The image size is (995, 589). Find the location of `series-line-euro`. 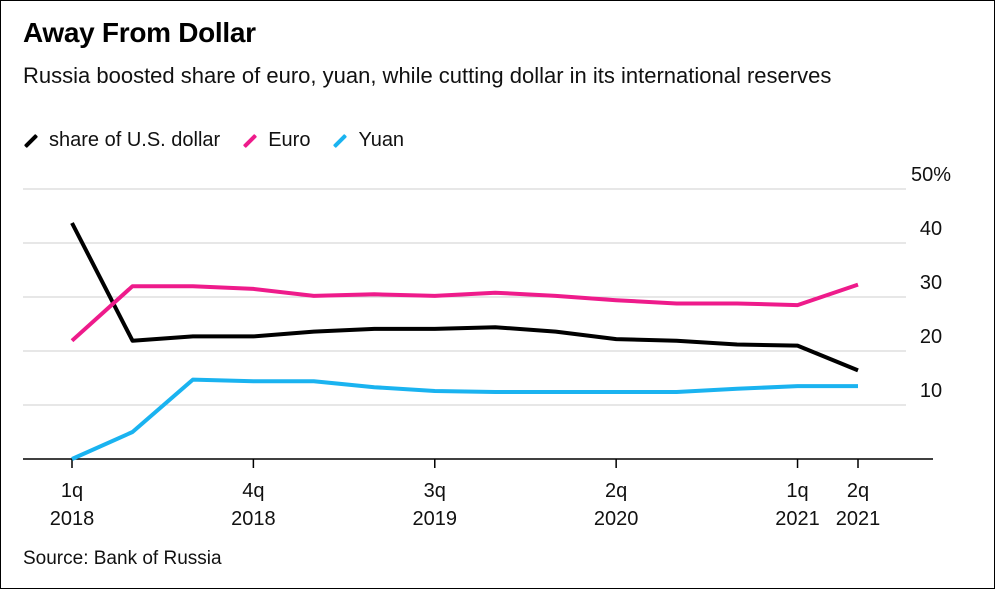

series-line-euro is located at coordinates (464, 312).